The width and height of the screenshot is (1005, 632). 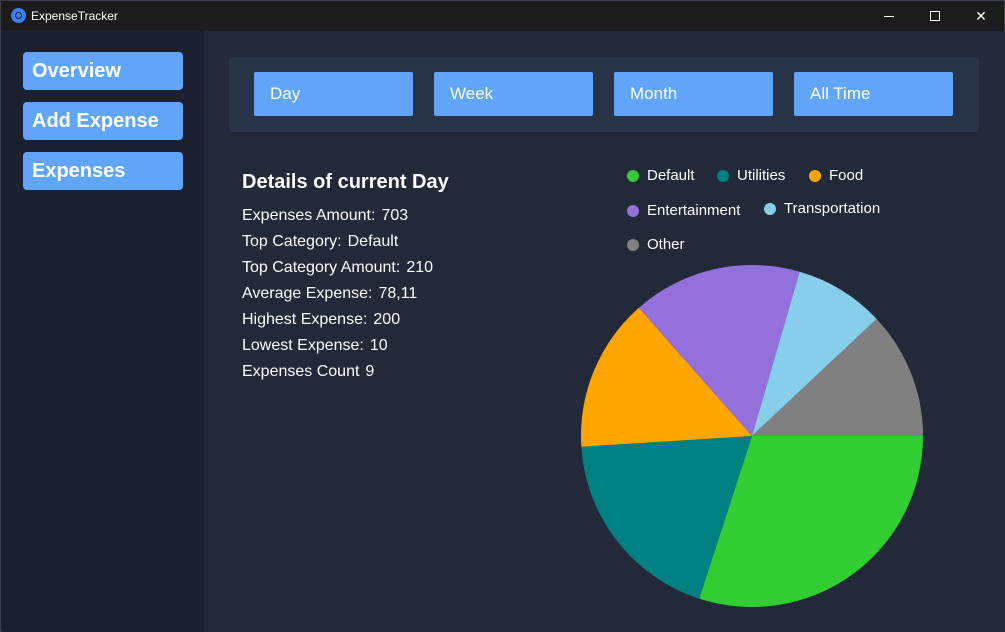 What do you see at coordinates (407, 349) in the screenshot?
I see `stat-row: Lowest Expense: 10` at bounding box center [407, 349].